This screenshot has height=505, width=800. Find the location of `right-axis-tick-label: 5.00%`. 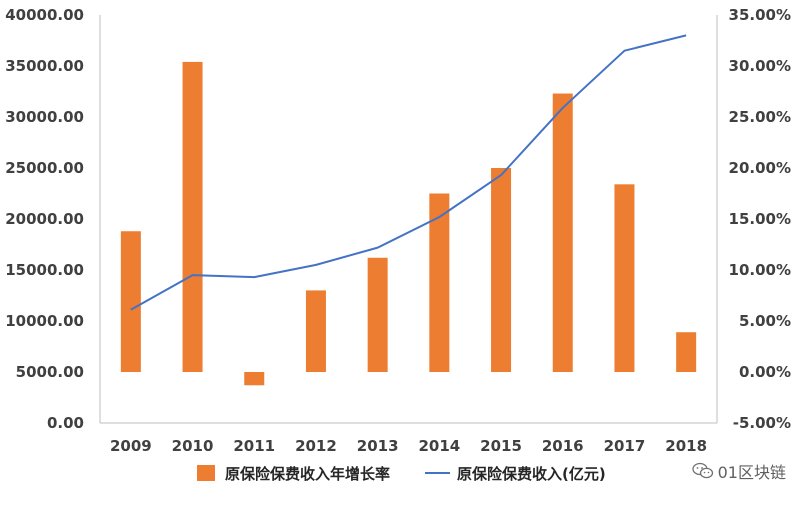

right-axis-tick-label: 5.00% is located at coordinates (765, 321).